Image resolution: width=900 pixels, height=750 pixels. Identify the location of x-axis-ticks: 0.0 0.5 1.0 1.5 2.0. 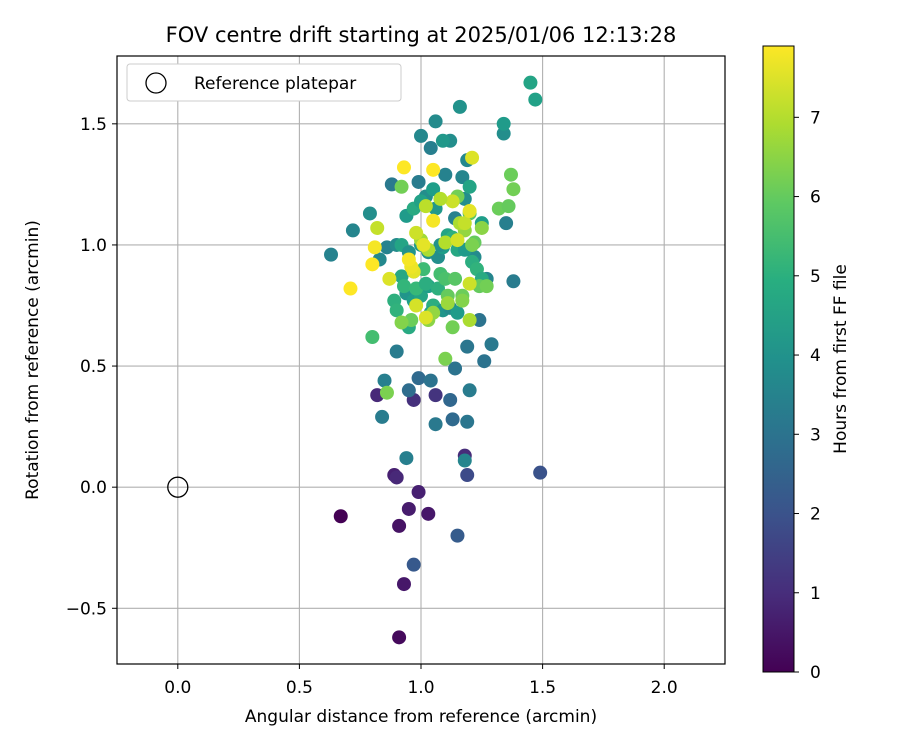
(421, 681).